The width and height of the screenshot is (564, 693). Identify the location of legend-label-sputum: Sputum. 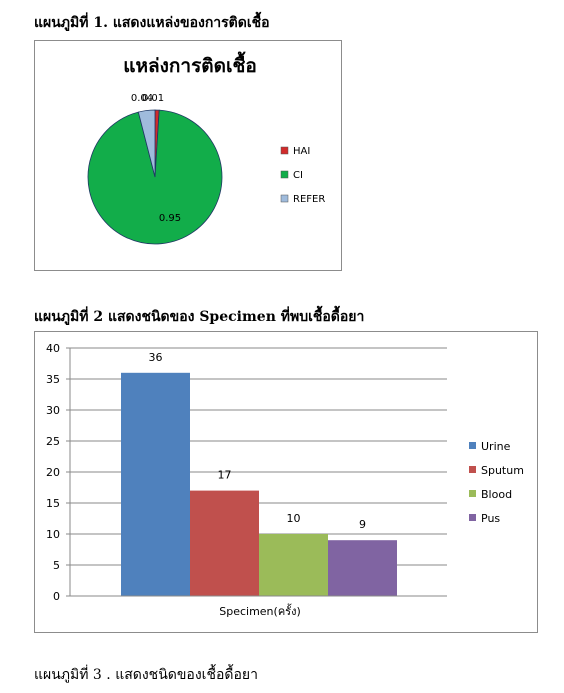
(502, 470).